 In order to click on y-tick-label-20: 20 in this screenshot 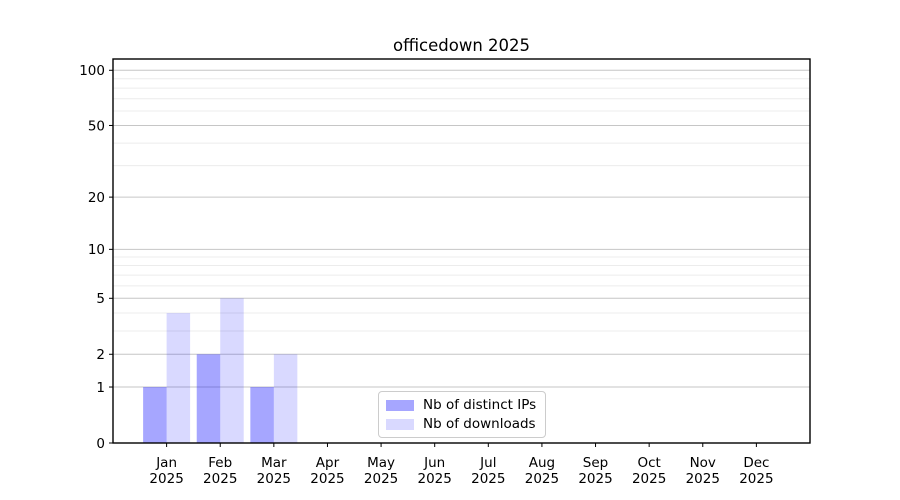, I will do `click(96, 198)`.